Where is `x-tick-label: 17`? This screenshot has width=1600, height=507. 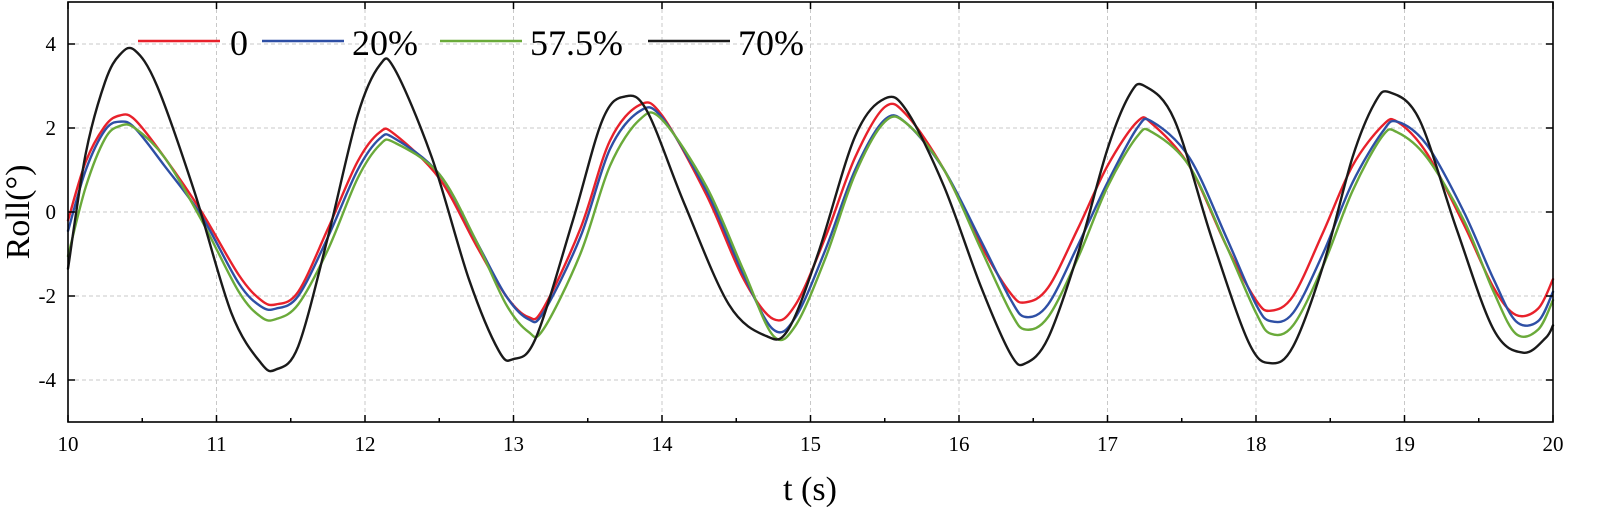 x-tick-label: 17 is located at coordinates (1107, 444).